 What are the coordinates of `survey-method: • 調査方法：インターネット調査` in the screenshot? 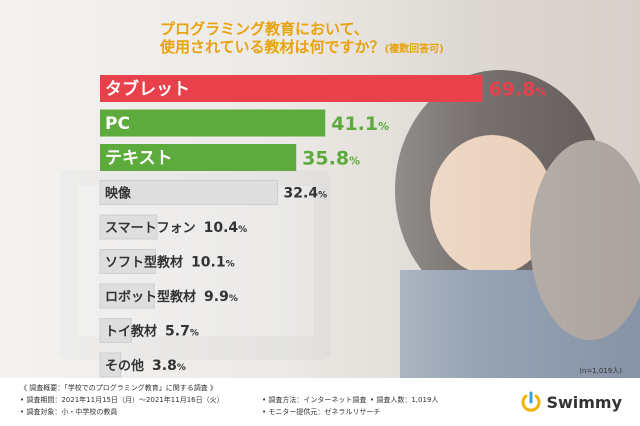 It's located at (314, 400).